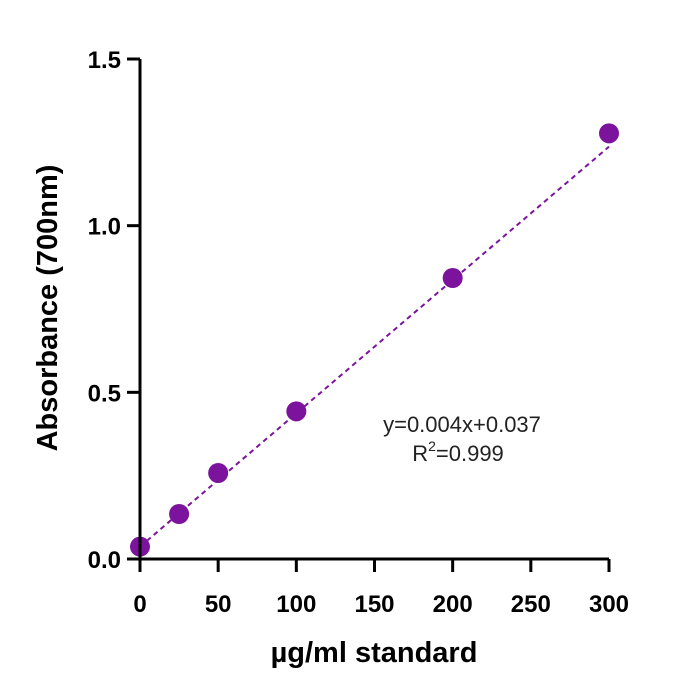  I want to click on y-ticks: 0.0 0.5 1.0 1.5, so click(114, 310).